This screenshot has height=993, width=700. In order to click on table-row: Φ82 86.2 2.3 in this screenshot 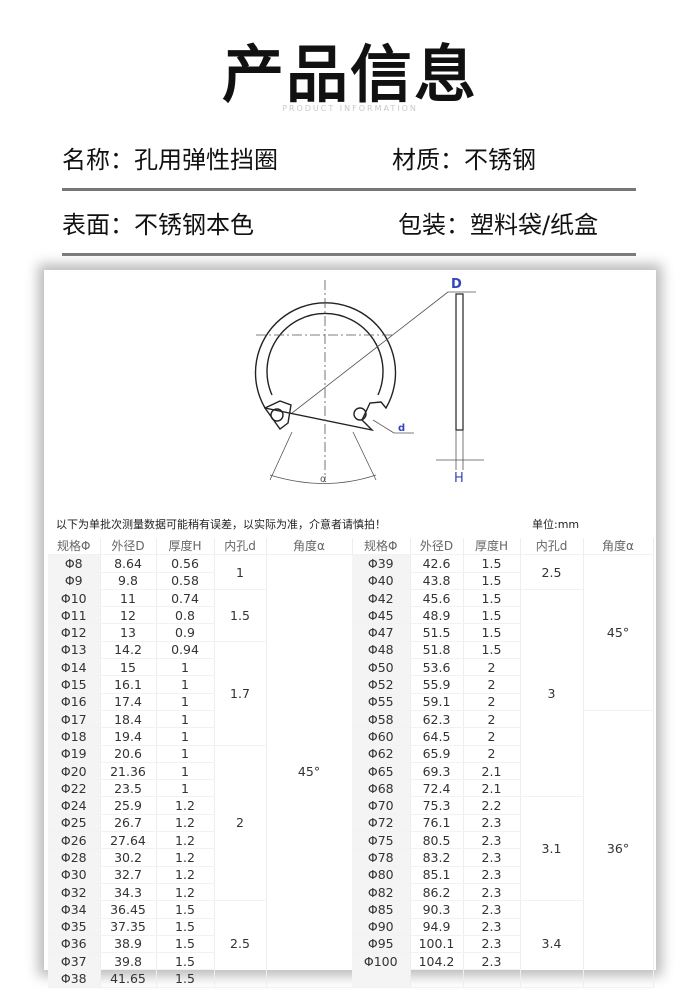, I will do `click(502, 892)`.